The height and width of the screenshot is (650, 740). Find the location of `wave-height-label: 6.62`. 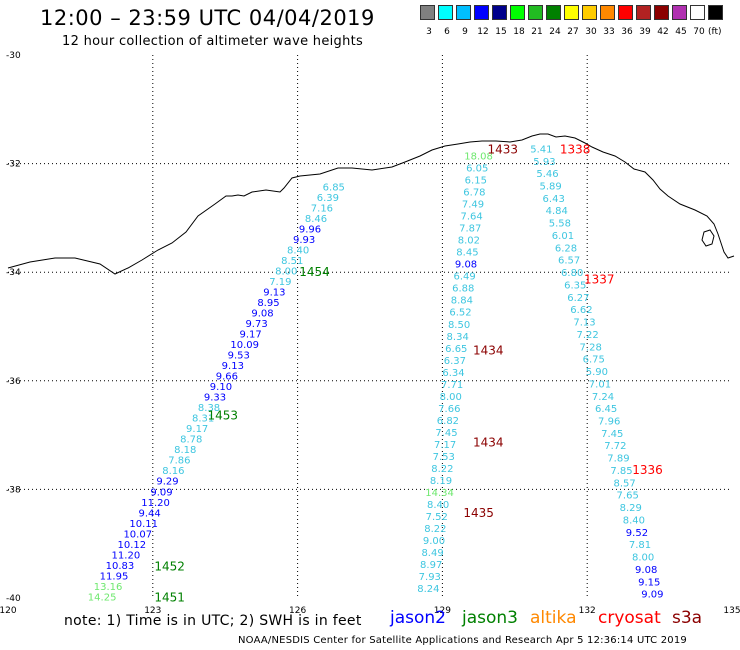

wave-height-label: 6.62 is located at coordinates (581, 310).